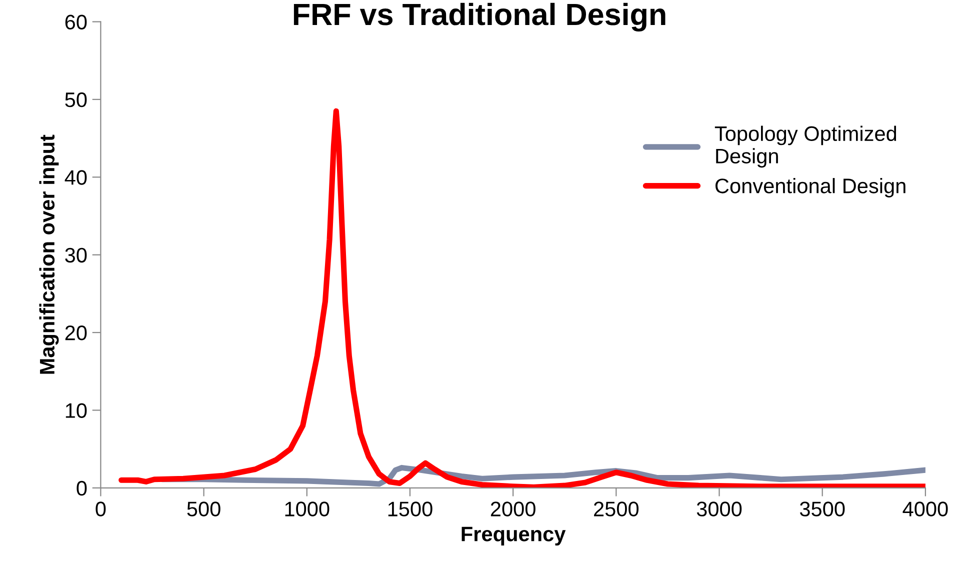  What do you see at coordinates (719, 509) in the screenshot?
I see `x-tick-label: 3000` at bounding box center [719, 509].